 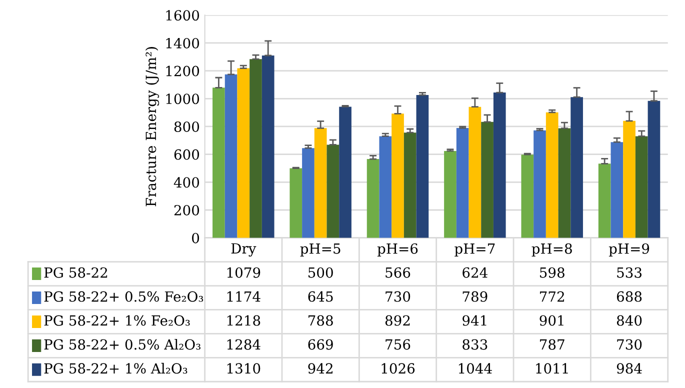 I want to click on data-label: 984, so click(x=629, y=368).